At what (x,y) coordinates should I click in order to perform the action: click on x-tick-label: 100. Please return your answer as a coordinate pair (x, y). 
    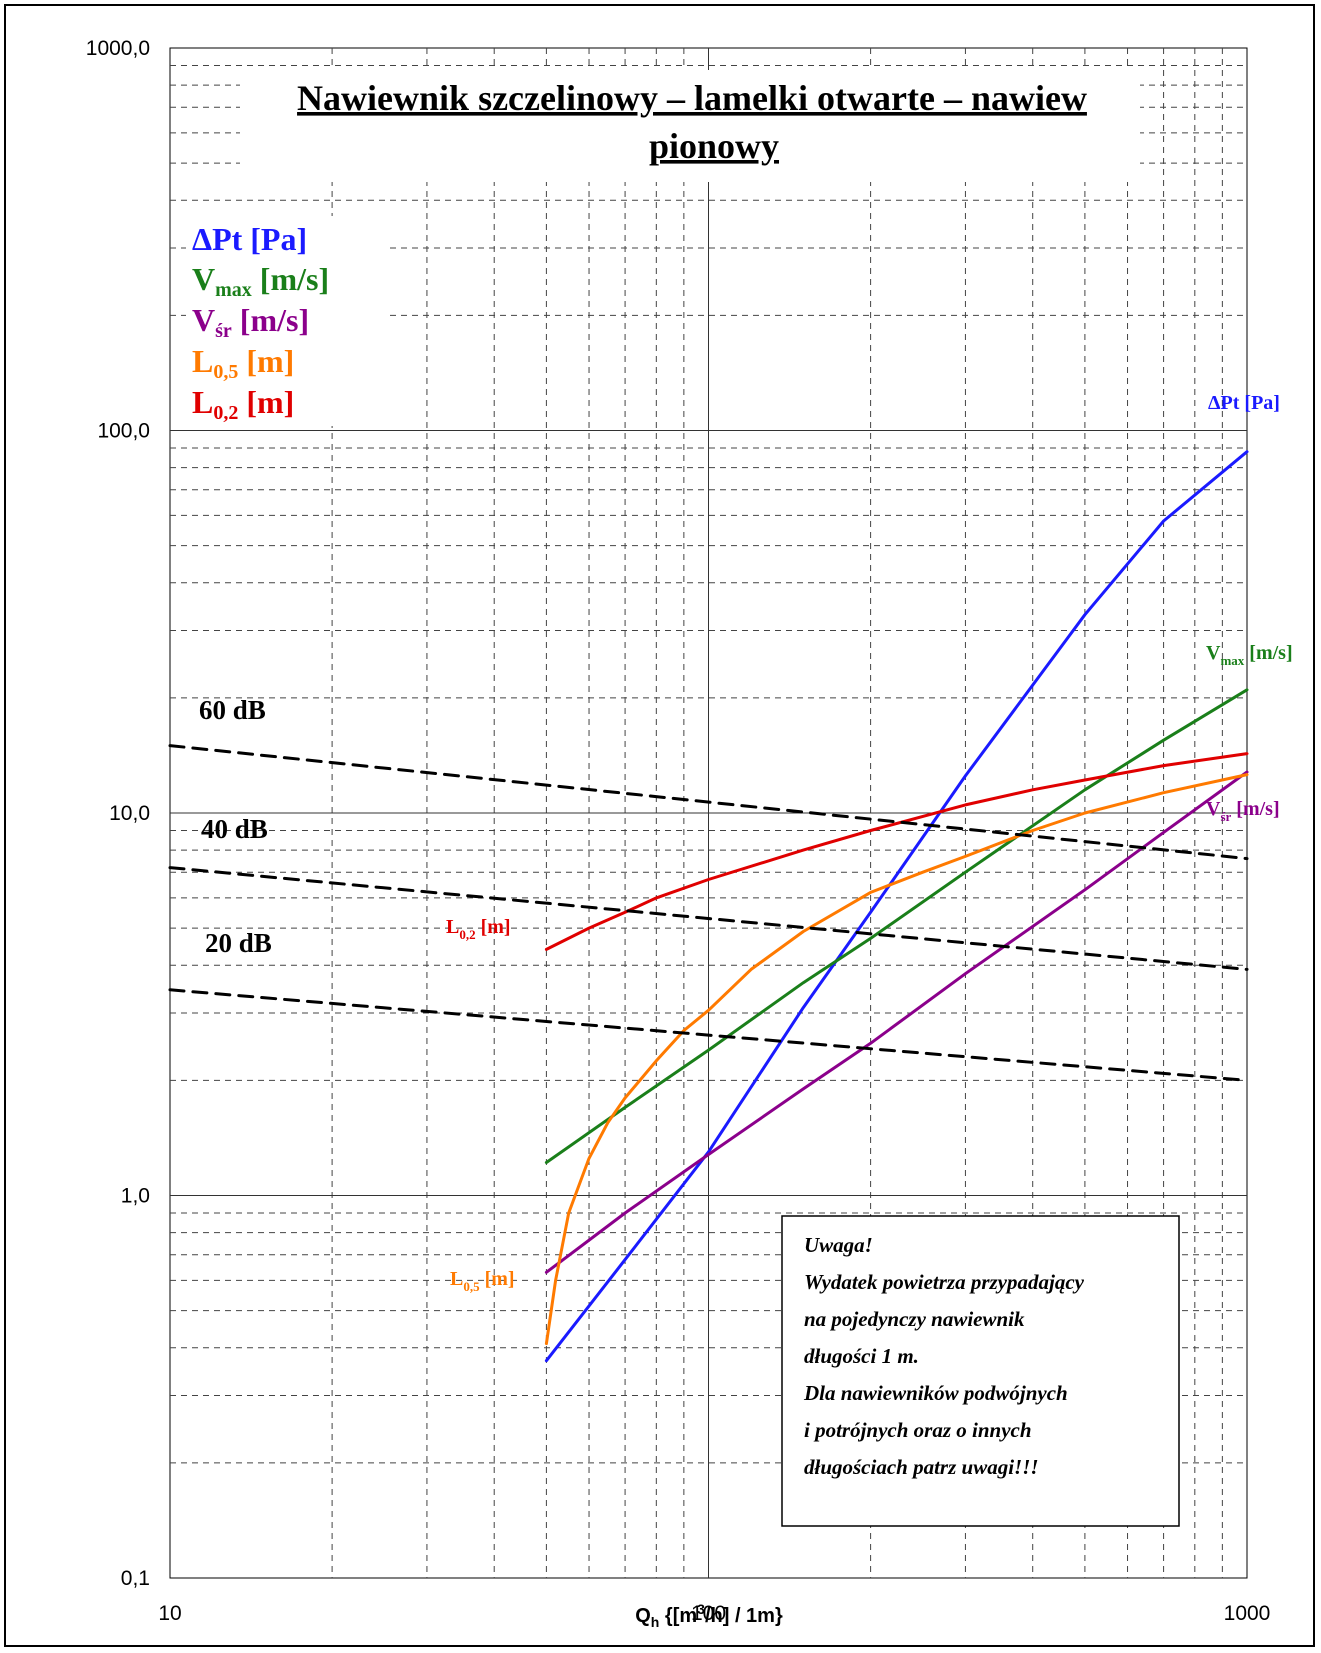
    Looking at the image, I should click on (708, 1613).